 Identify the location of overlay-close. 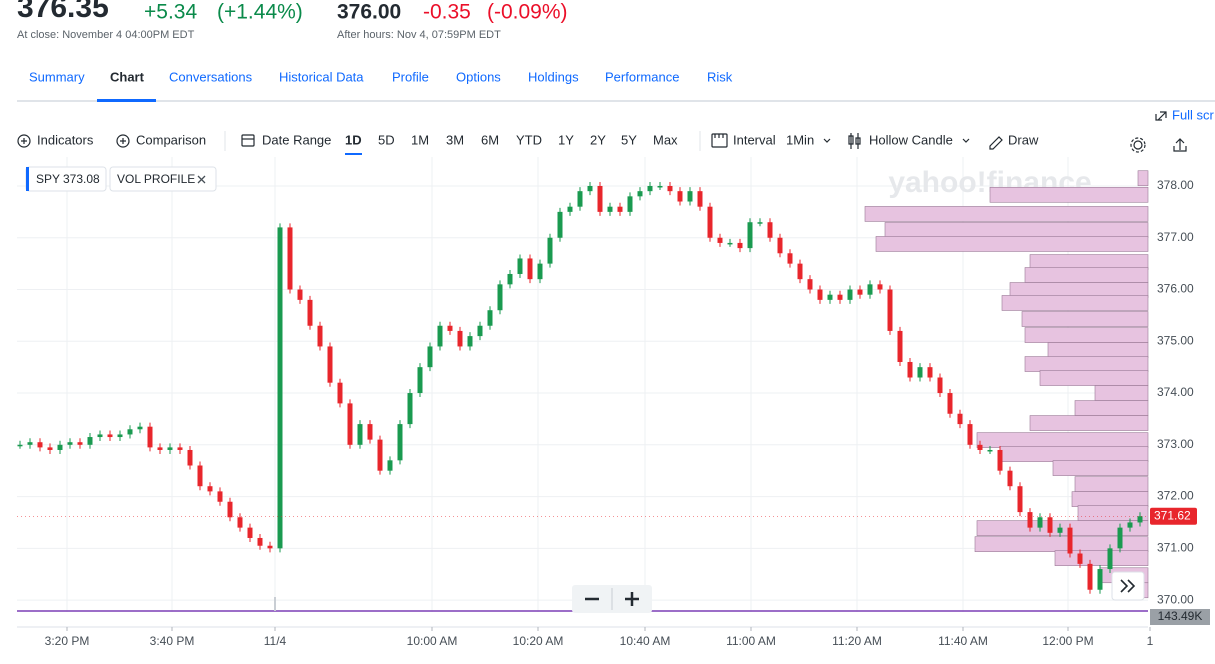
(201, 179).